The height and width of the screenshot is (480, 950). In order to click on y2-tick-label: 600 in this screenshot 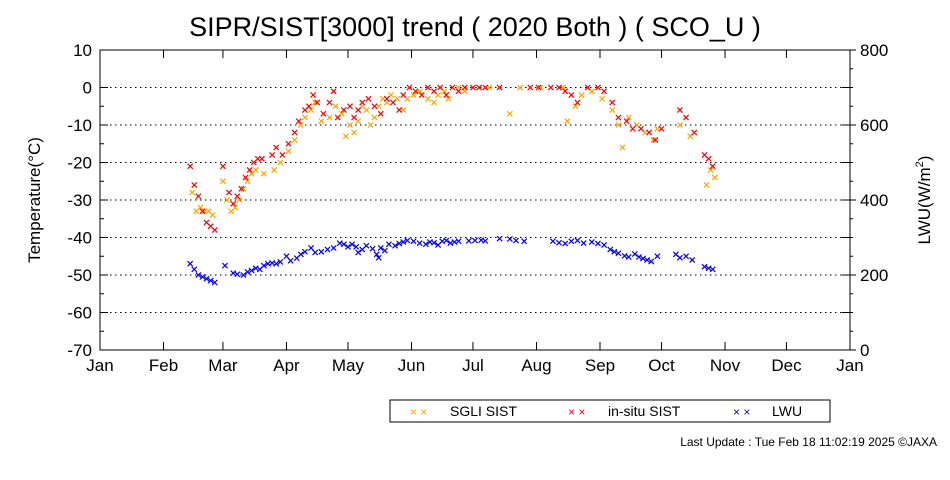, I will do `click(874, 125)`.